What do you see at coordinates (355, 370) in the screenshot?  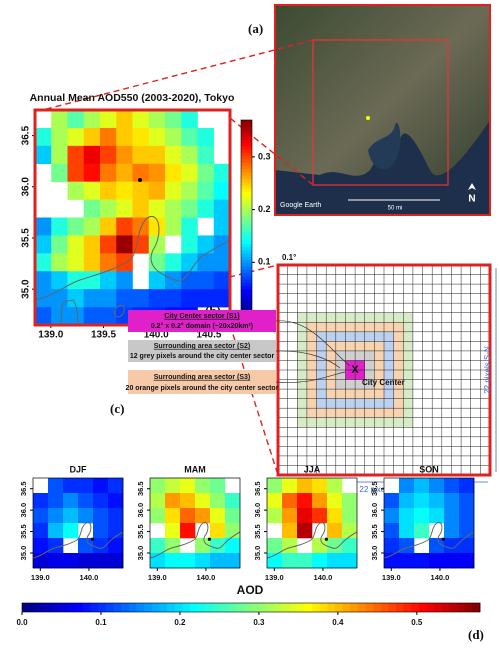 I see `center-mark: X` at bounding box center [355, 370].